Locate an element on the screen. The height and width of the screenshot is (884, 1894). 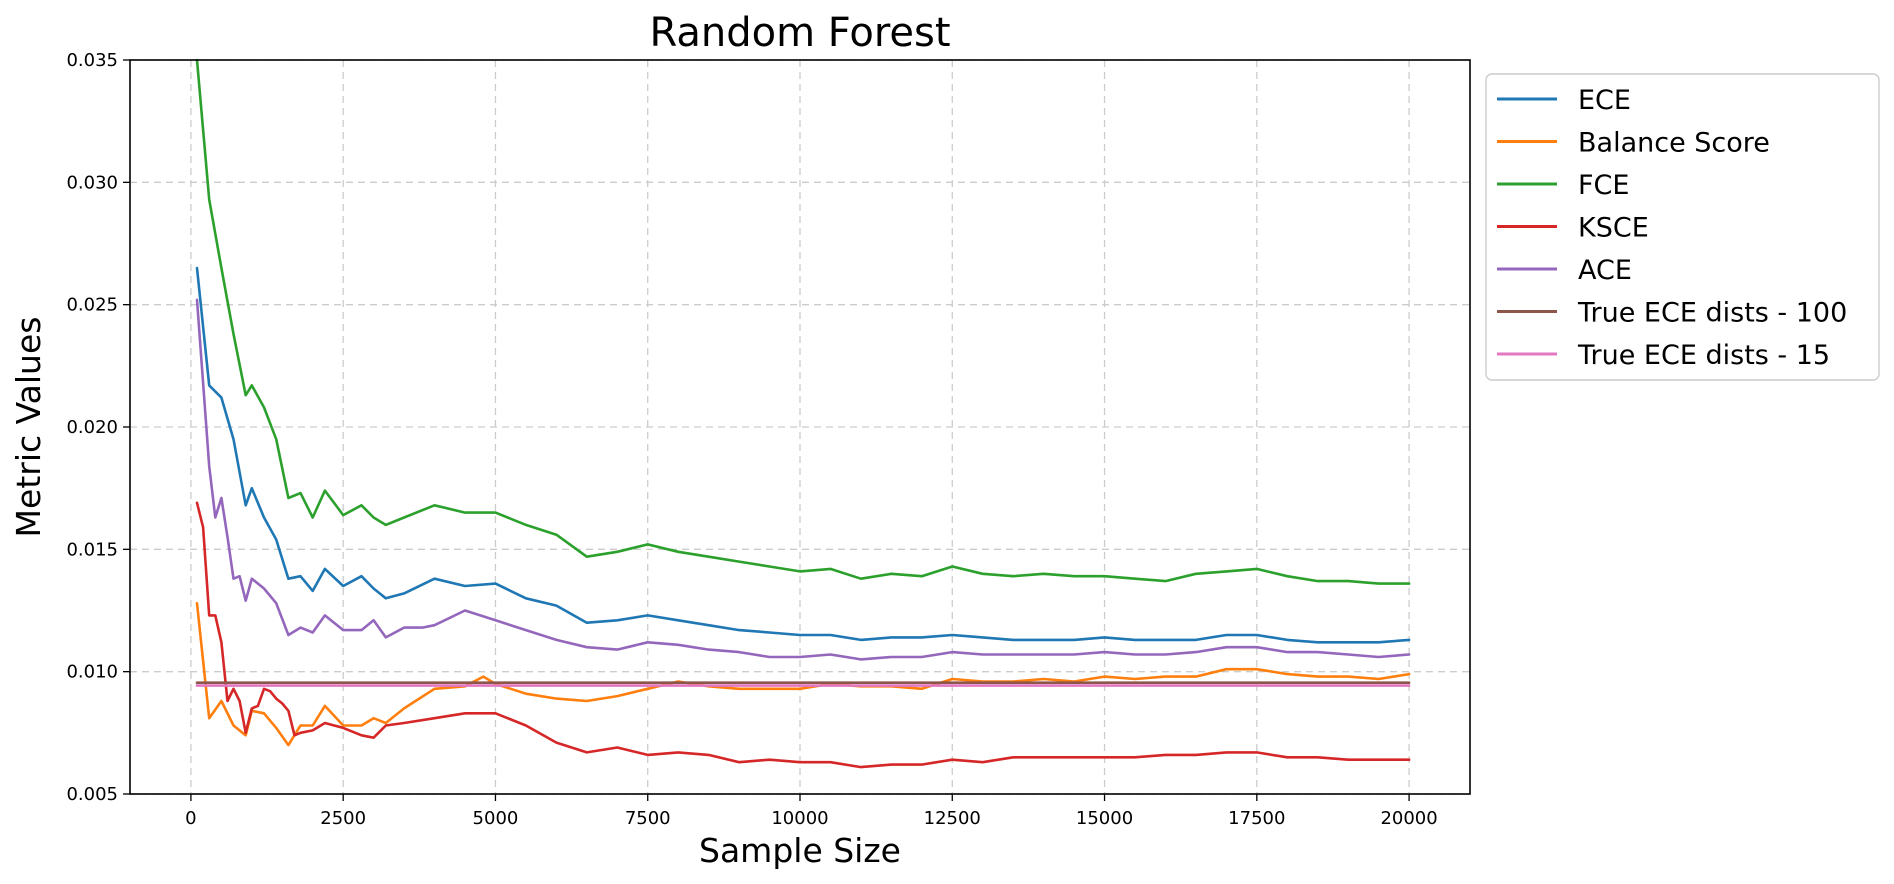
x-tick-label: 17500 is located at coordinates (1256, 818).